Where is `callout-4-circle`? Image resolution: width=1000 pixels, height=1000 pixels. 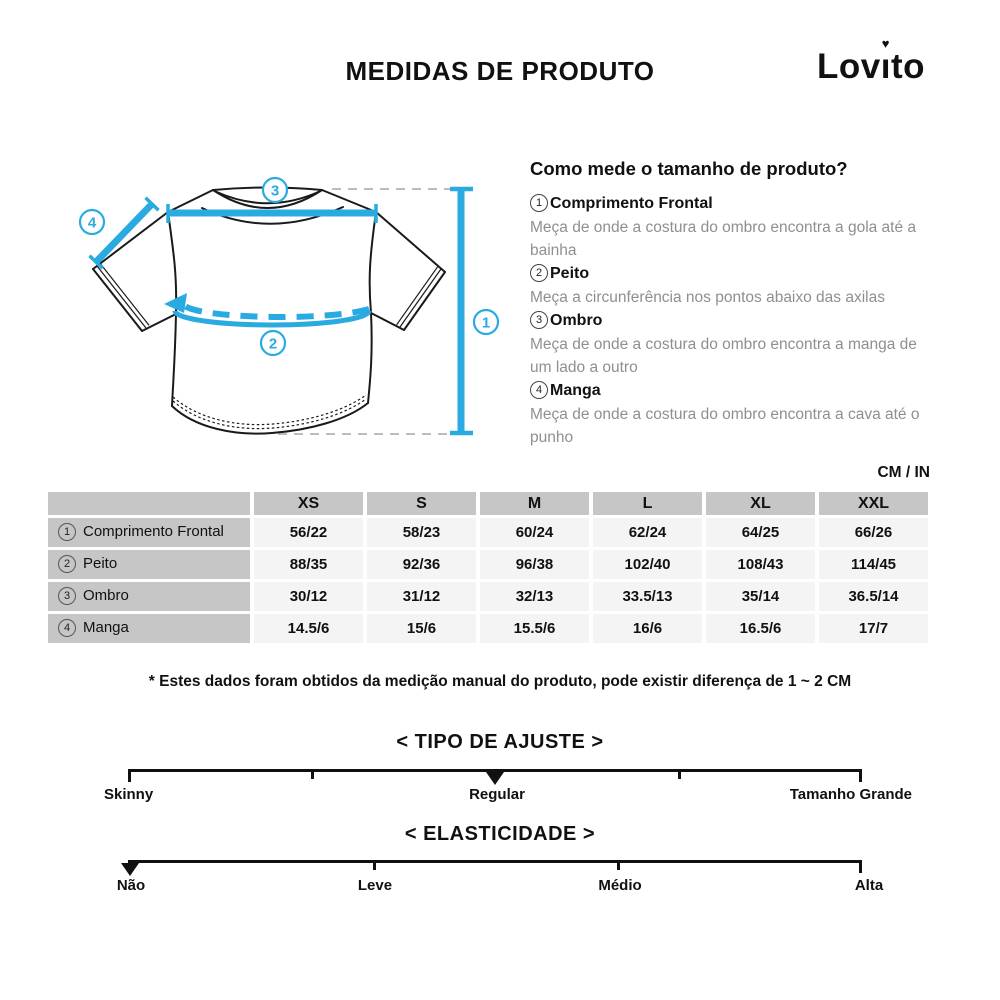 callout-4-circle is located at coordinates (92, 222).